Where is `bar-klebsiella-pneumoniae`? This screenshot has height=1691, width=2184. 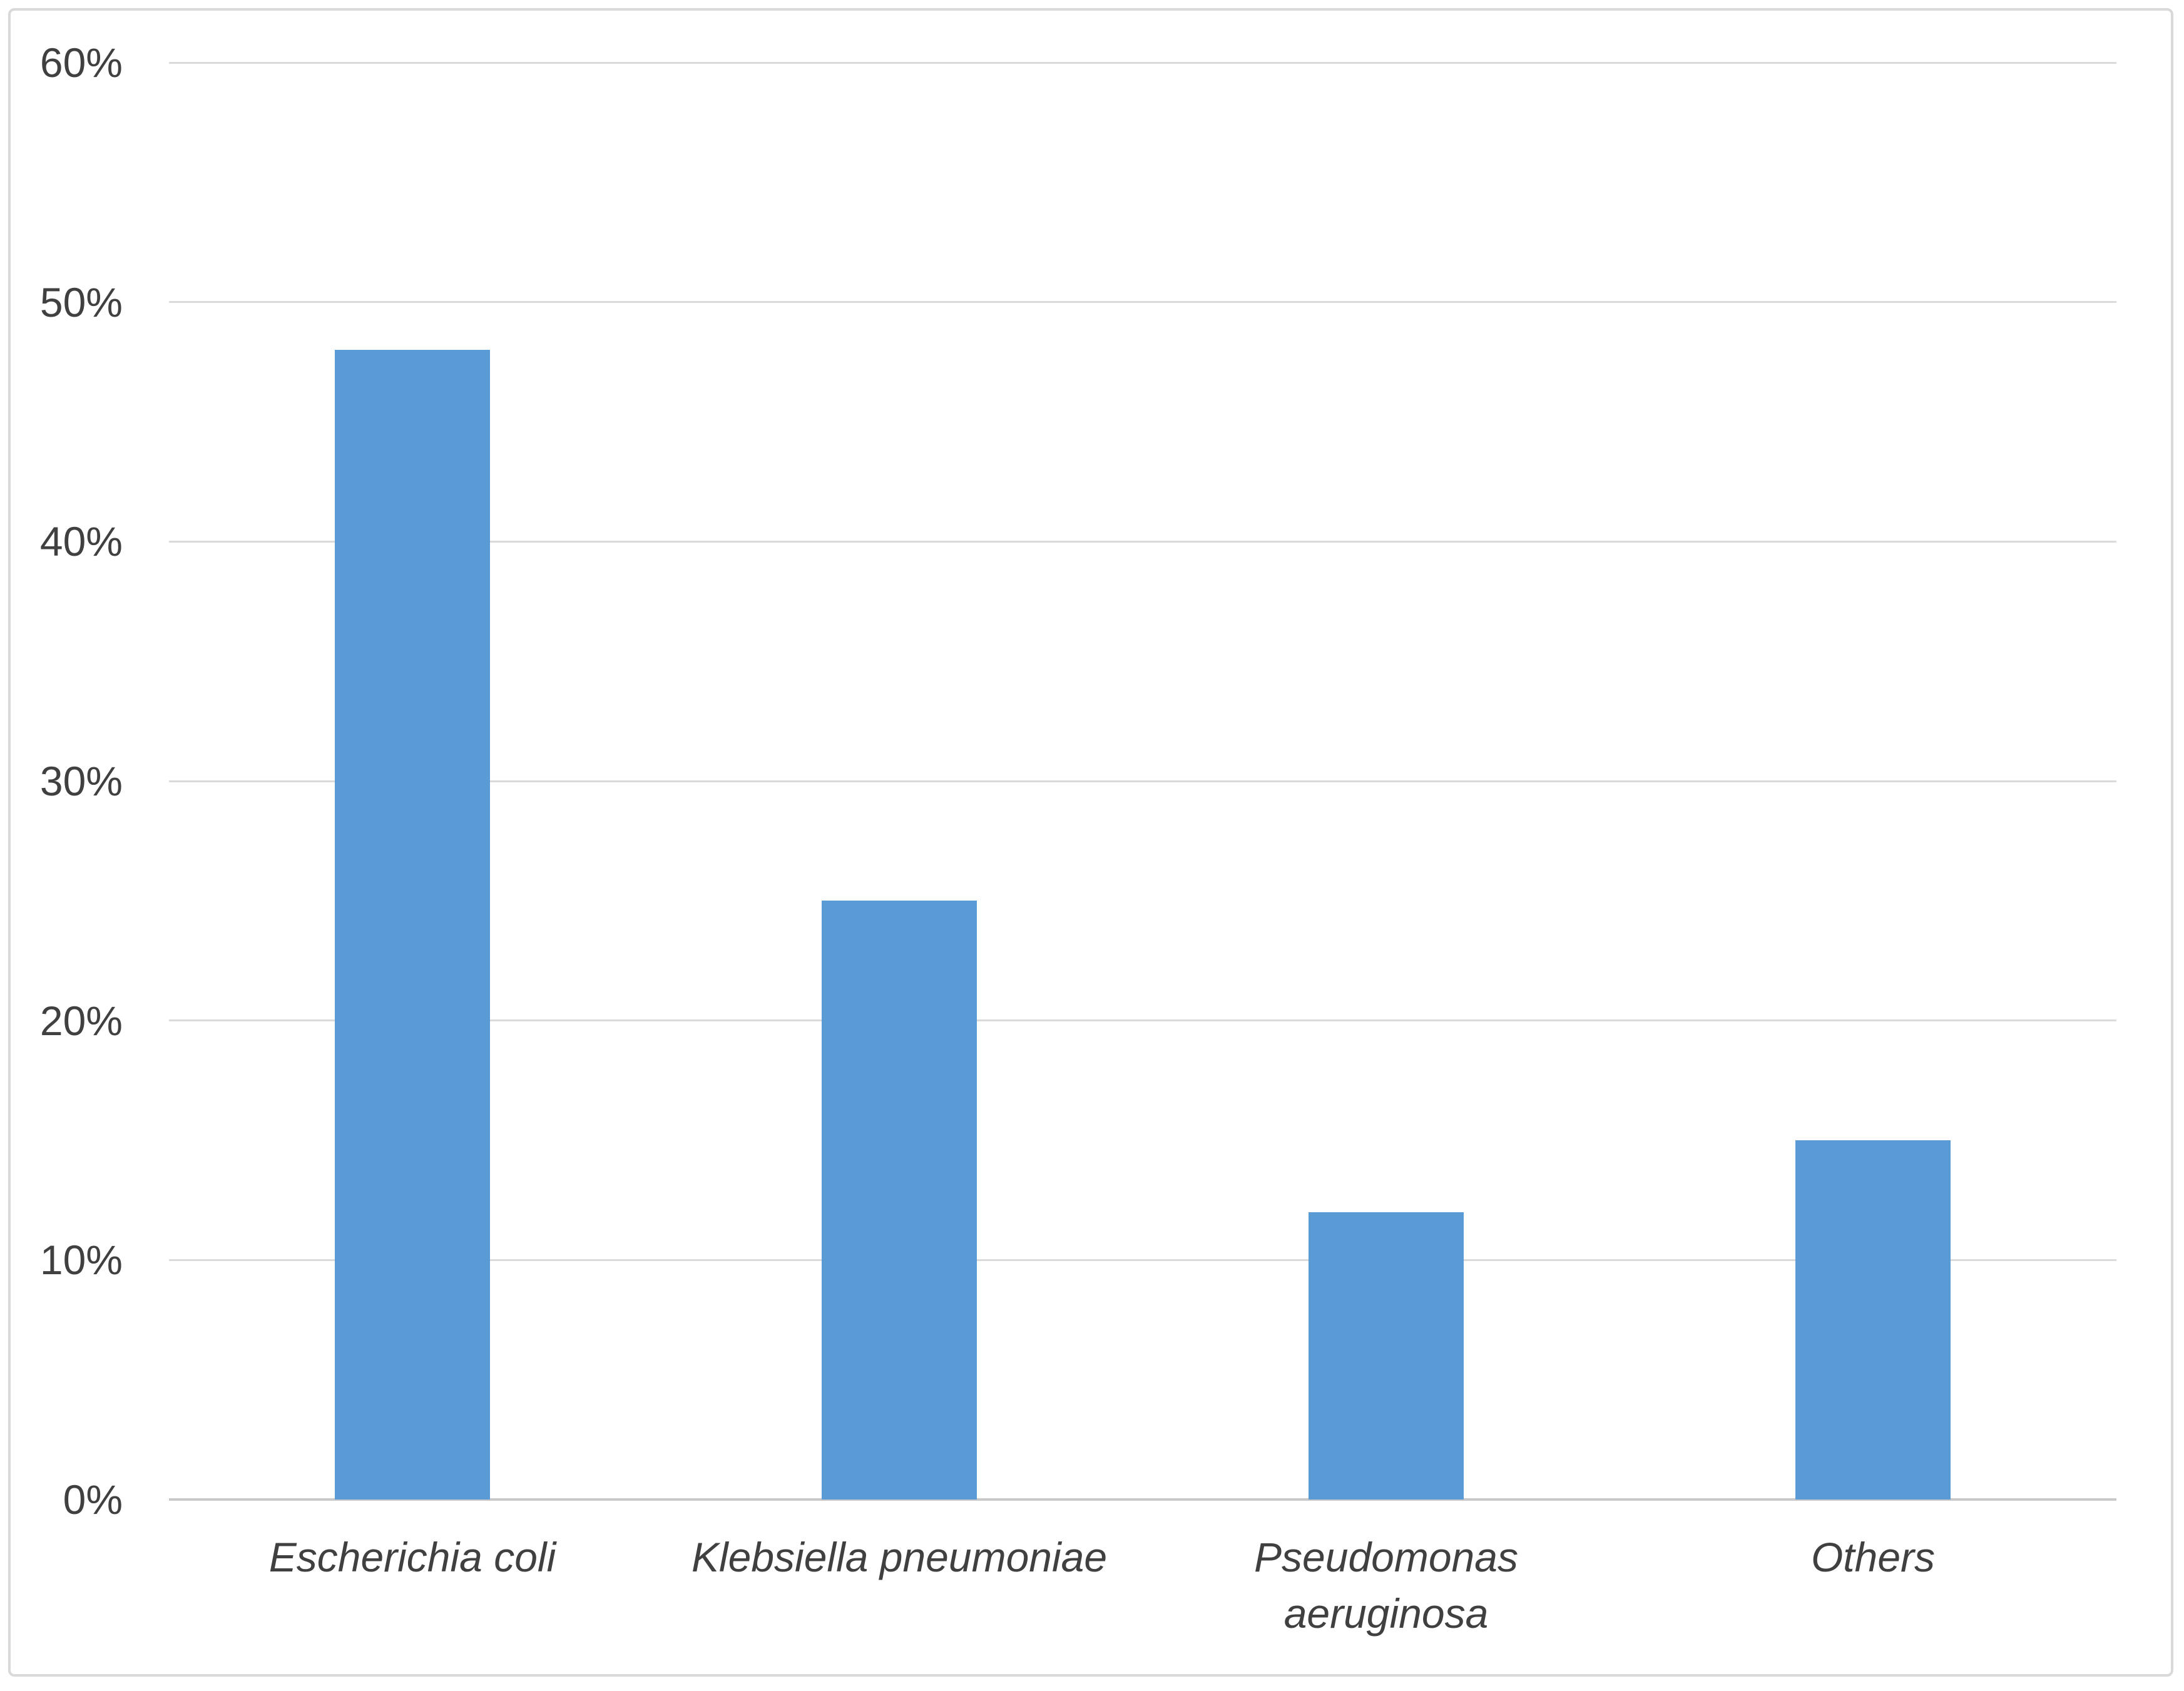 bar-klebsiella-pneumoniae is located at coordinates (900, 1200).